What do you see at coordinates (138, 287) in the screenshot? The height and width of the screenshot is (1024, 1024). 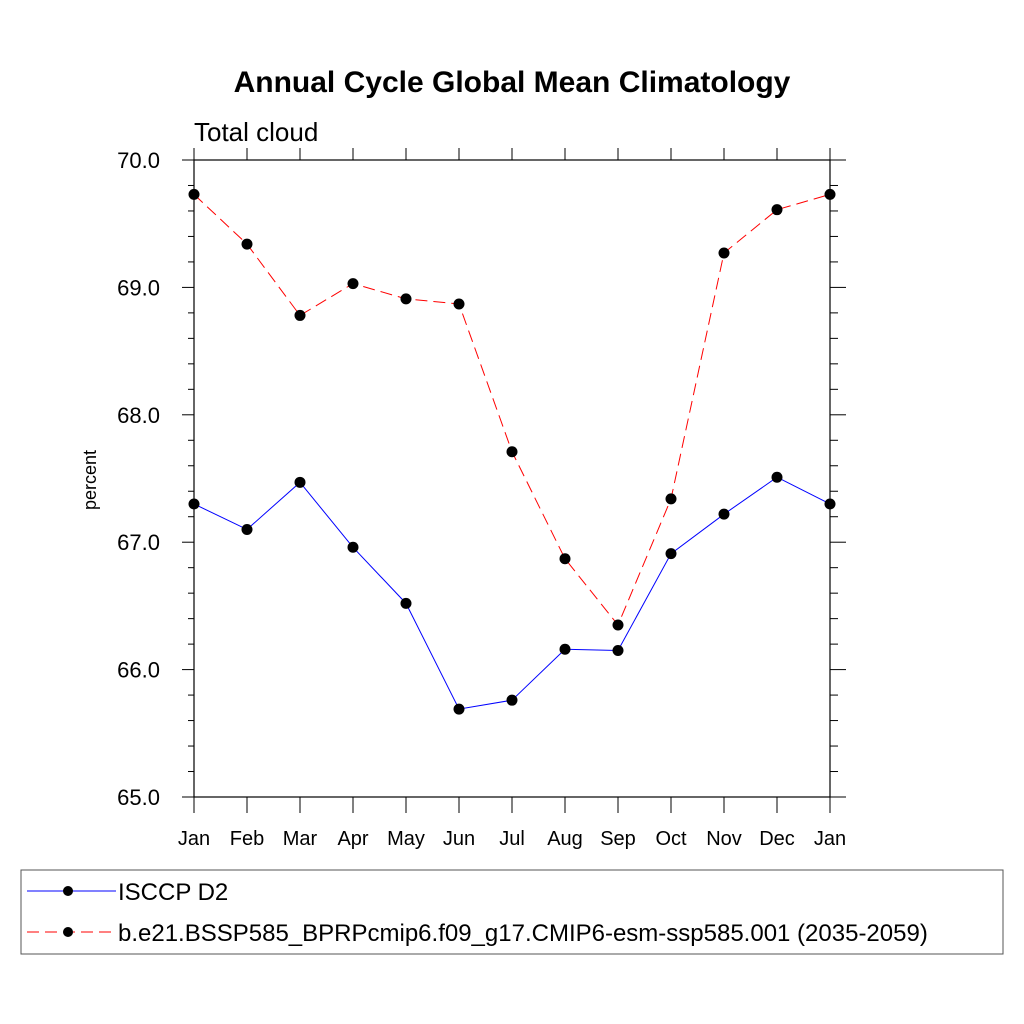 I see `y-tick-label: 69.0` at bounding box center [138, 287].